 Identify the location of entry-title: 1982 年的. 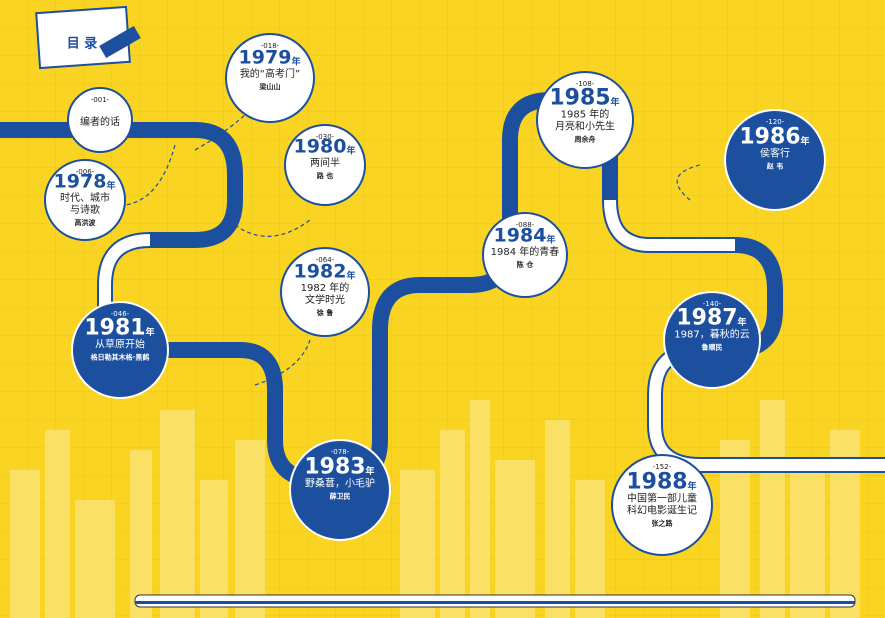
(325, 287).